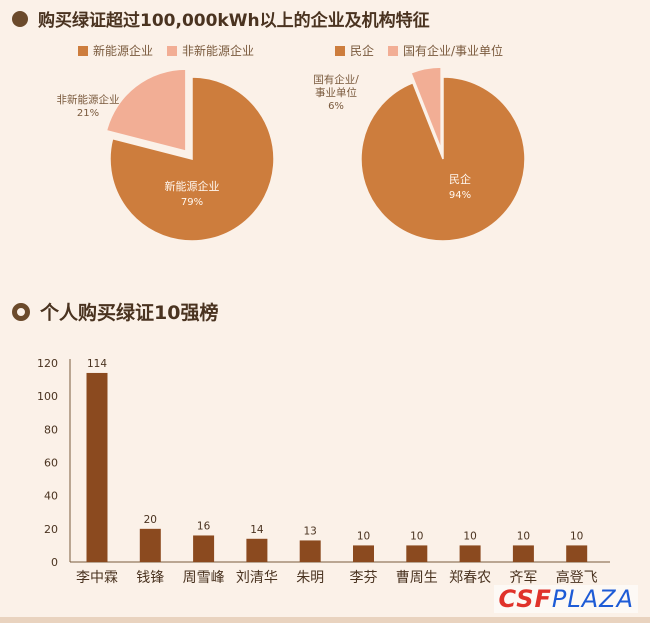 The height and width of the screenshot is (623, 650). What do you see at coordinates (470, 578) in the screenshot?
I see `x-tick-label: 郑春农` at bounding box center [470, 578].